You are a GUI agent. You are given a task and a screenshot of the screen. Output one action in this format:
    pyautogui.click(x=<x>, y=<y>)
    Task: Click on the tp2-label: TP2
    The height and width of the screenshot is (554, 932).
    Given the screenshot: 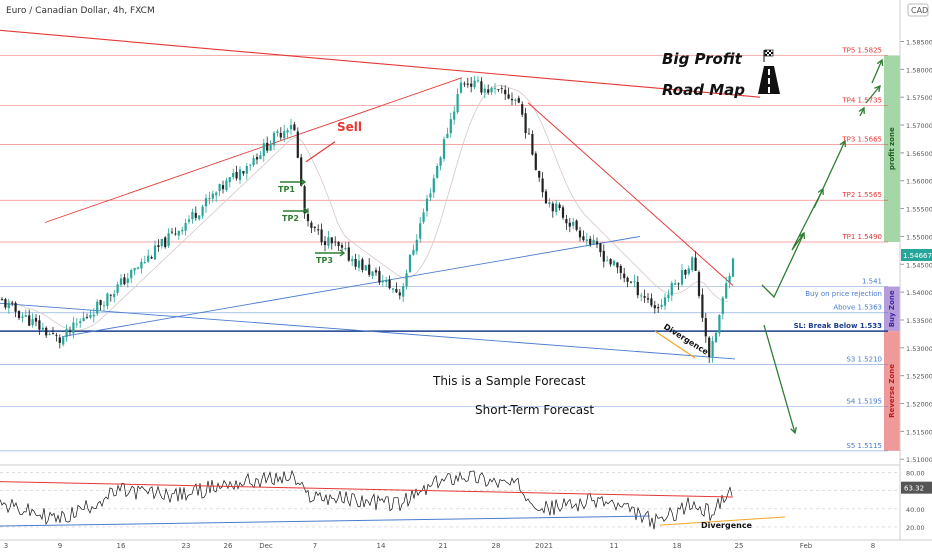 What is the action you would take?
    pyautogui.click(x=290, y=218)
    